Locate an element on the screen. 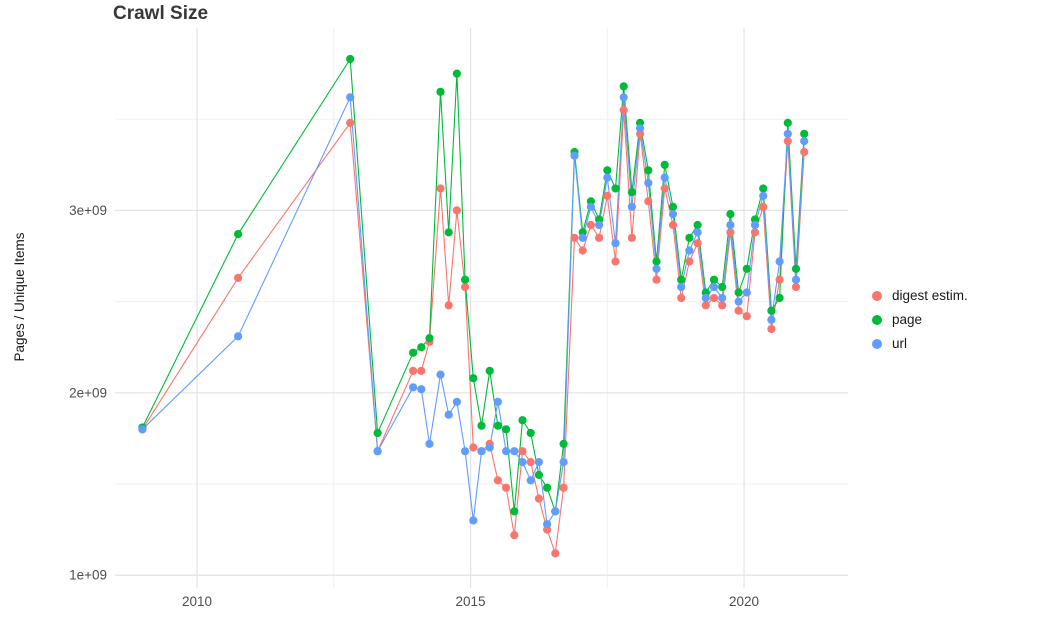  legend: digest estim. page url is located at coordinates (920, 319).